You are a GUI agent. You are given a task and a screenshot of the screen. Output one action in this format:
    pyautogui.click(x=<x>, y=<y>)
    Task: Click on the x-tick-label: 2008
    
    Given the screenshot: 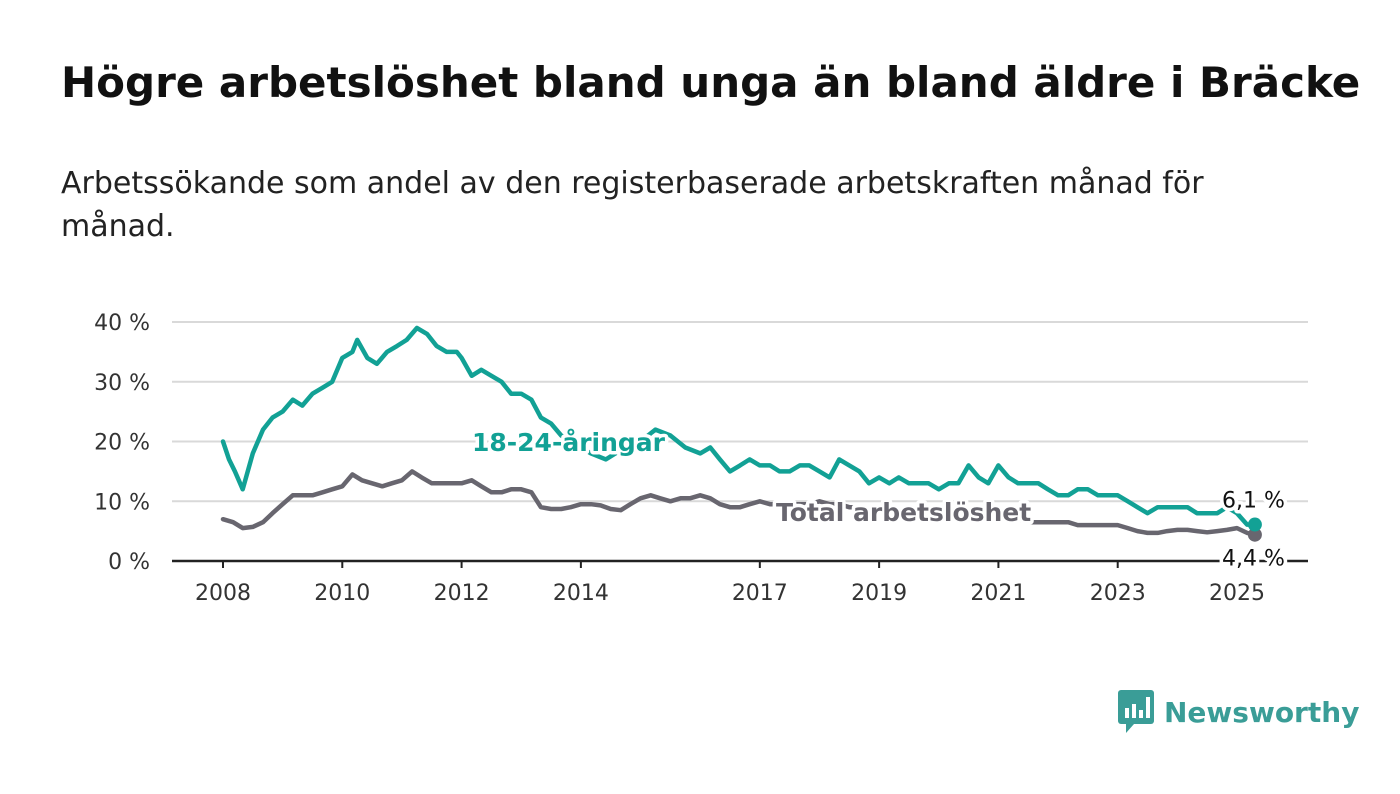 What is the action you would take?
    pyautogui.click(x=223, y=593)
    